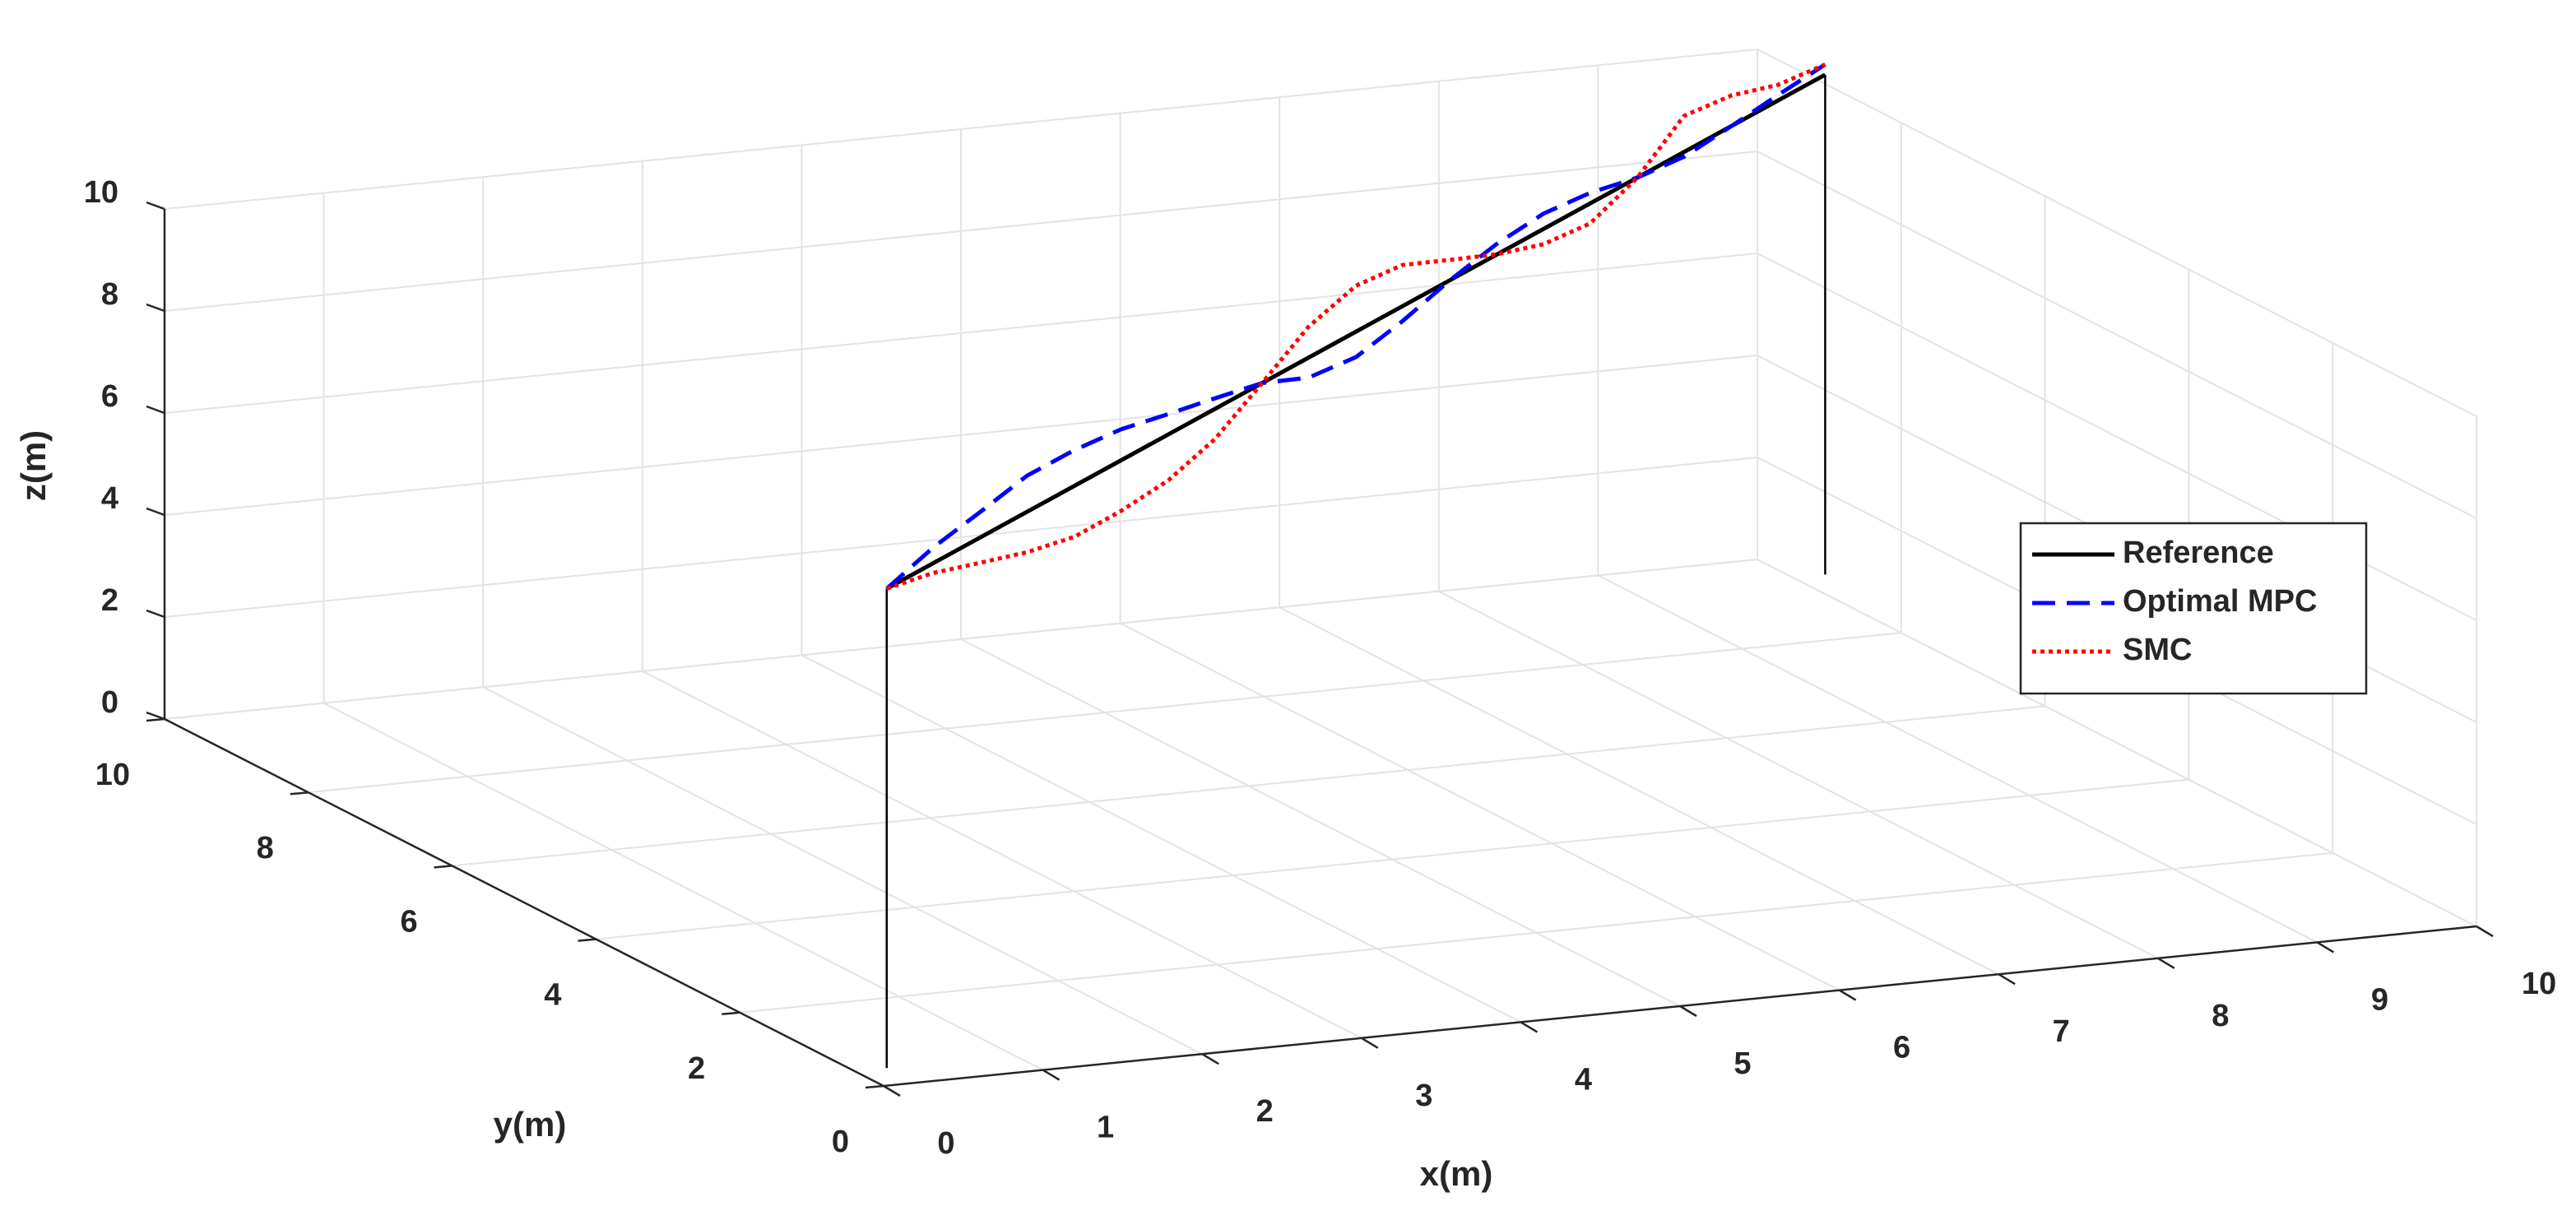 Image resolution: width=2576 pixels, height=1211 pixels. What do you see at coordinates (109, 702) in the screenshot?
I see `z-tick-label: 0` at bounding box center [109, 702].